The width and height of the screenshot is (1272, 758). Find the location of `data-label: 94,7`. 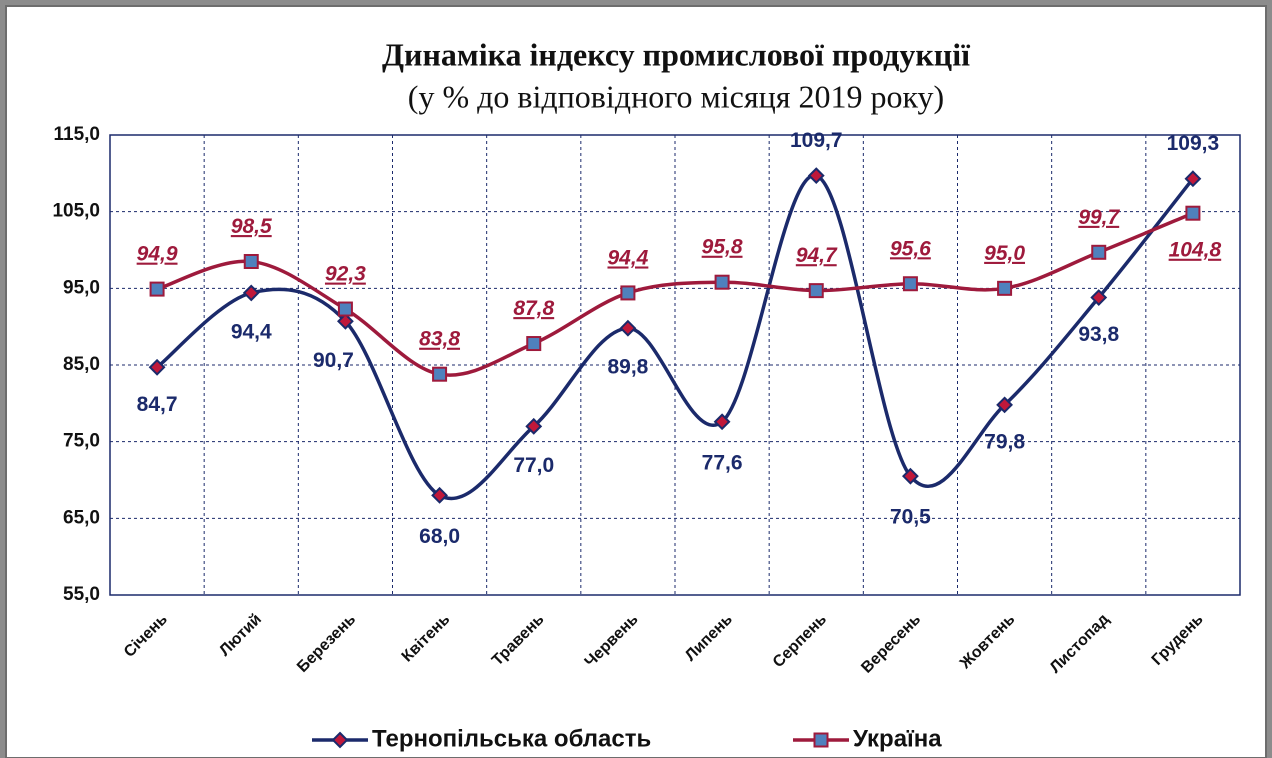

data-label: 94,7 is located at coordinates (817, 255).